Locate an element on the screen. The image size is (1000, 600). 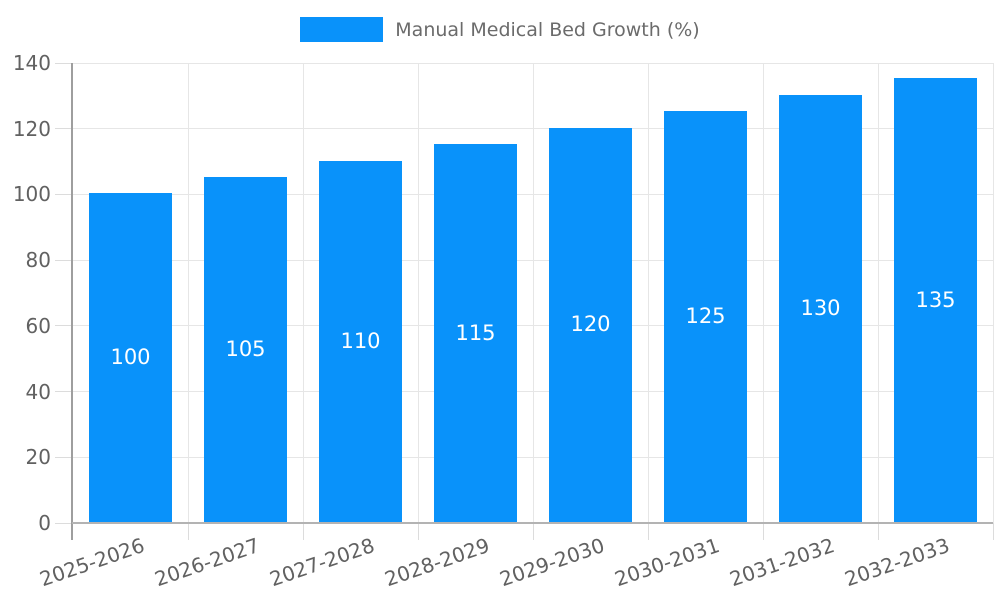
bar-2029-2030: 120 is located at coordinates (590, 324).